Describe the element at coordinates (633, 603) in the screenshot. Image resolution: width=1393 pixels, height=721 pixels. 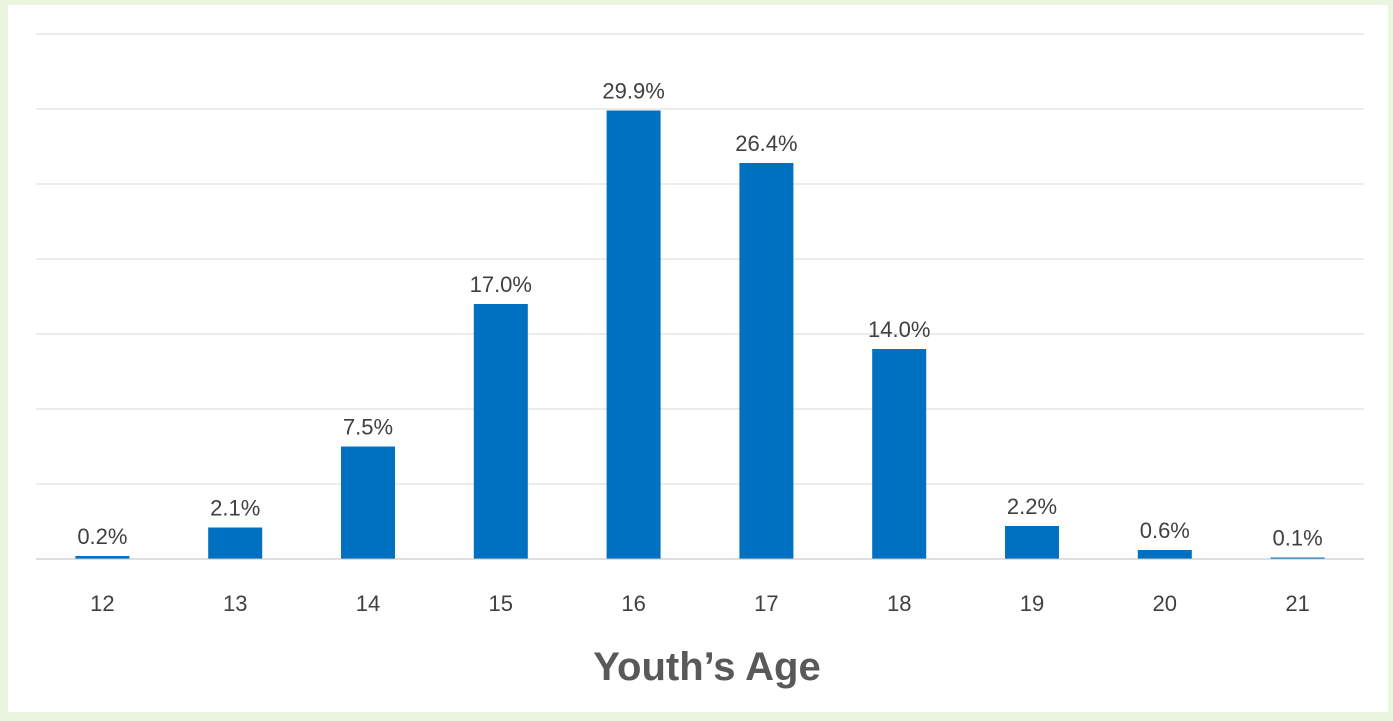
I see `x-tick-label-16: 16` at that location.